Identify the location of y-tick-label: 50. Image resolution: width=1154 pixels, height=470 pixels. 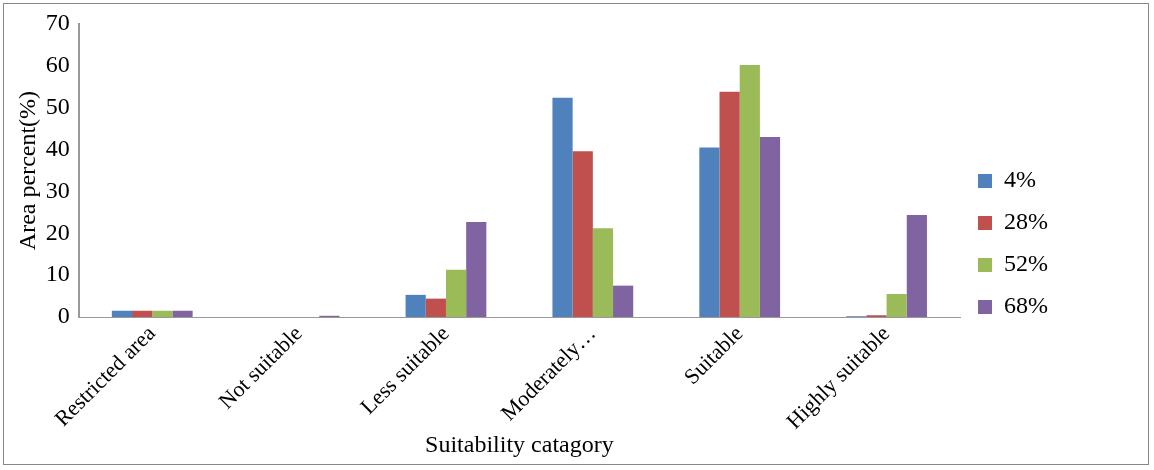
(57, 106).